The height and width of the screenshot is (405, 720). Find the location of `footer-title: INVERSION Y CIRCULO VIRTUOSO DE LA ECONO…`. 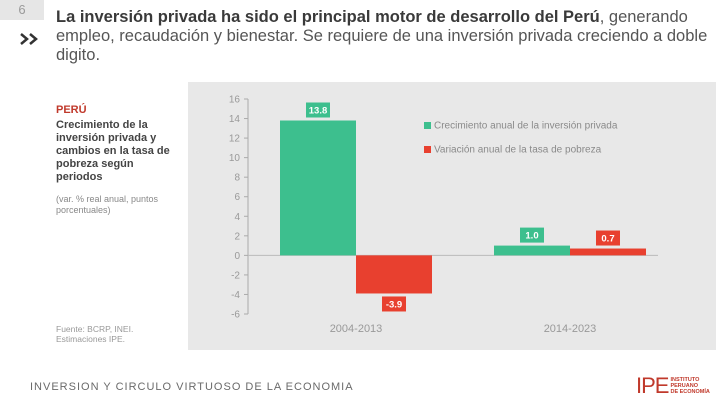

footer-title: INVERSION Y CIRCULO VIRTUOSO DE LA ECONO… is located at coordinates (192, 387).